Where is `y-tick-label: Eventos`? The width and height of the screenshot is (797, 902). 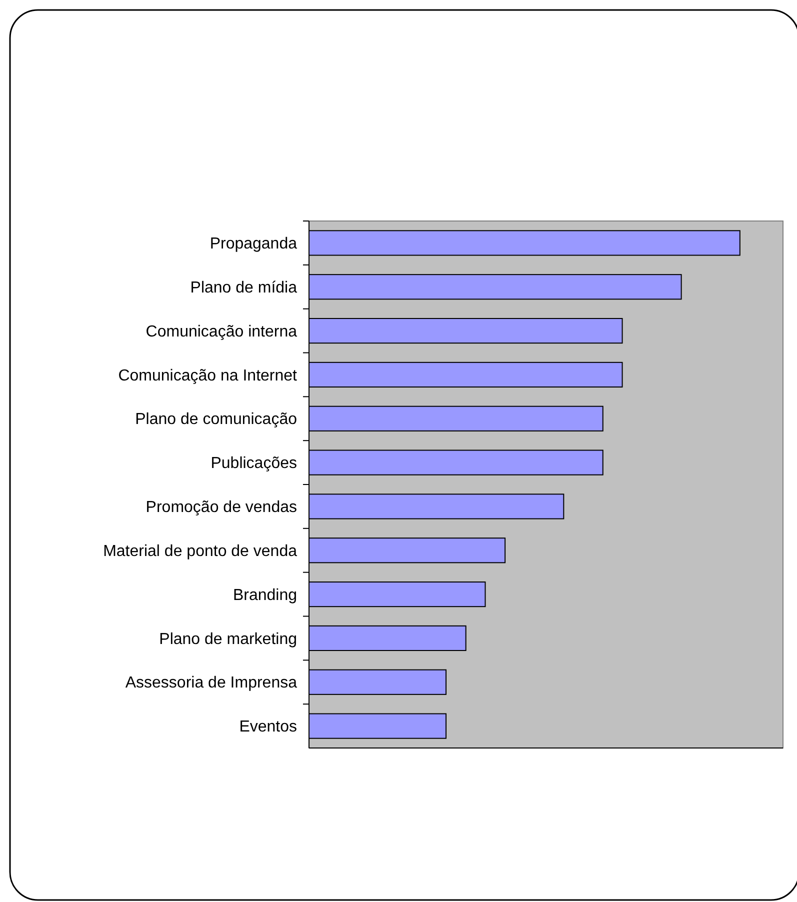 y-tick-label: Eventos is located at coordinates (268, 727).